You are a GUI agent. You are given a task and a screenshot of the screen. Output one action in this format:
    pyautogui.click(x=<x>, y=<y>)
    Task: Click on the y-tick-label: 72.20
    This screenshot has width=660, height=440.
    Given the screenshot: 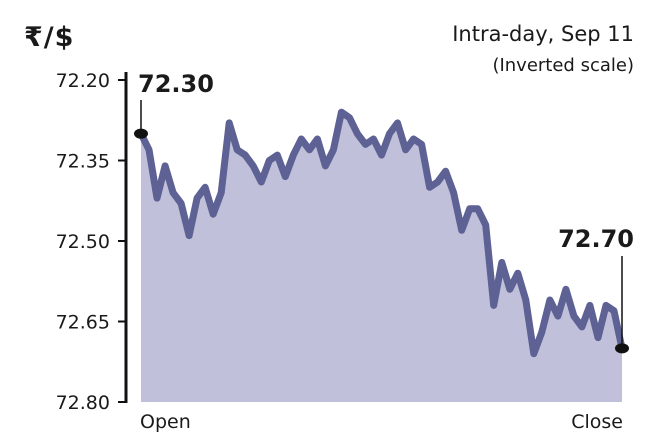 What is the action you would take?
    pyautogui.click(x=83, y=81)
    